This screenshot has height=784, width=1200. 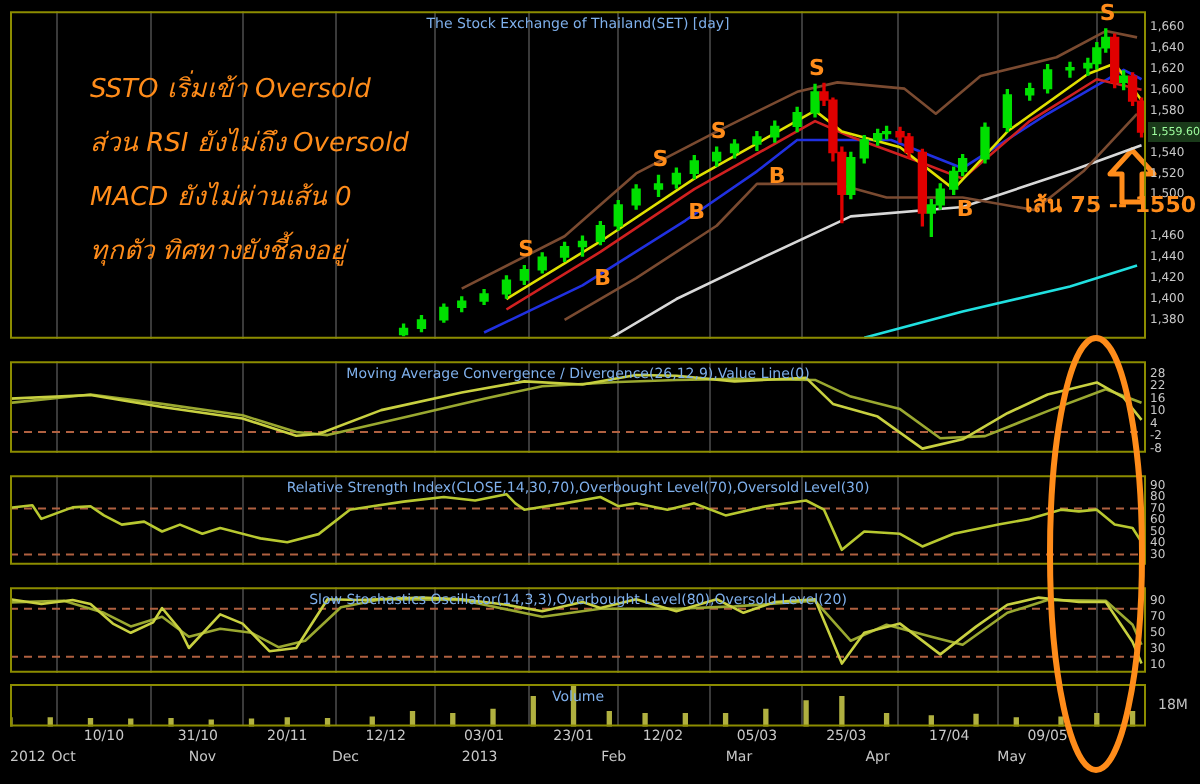 I want to click on annotation: ส่วน RSI ยังไม่ถึง Oversold, so click(x=250, y=142).